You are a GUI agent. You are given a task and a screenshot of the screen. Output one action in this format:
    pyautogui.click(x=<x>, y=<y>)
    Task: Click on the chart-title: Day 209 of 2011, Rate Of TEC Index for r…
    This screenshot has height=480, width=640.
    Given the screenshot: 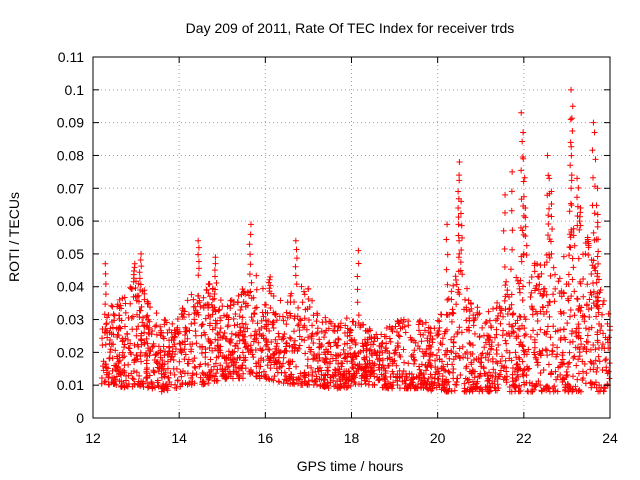 What is the action you would take?
    pyautogui.click(x=350, y=28)
    